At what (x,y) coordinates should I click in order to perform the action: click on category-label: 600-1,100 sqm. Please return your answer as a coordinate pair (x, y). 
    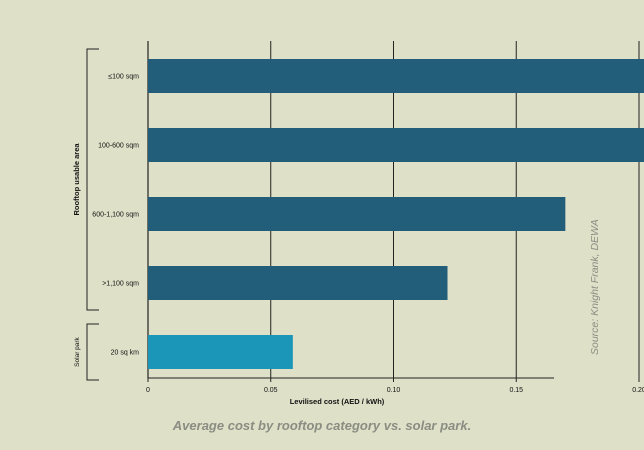
    Looking at the image, I should click on (115, 215).